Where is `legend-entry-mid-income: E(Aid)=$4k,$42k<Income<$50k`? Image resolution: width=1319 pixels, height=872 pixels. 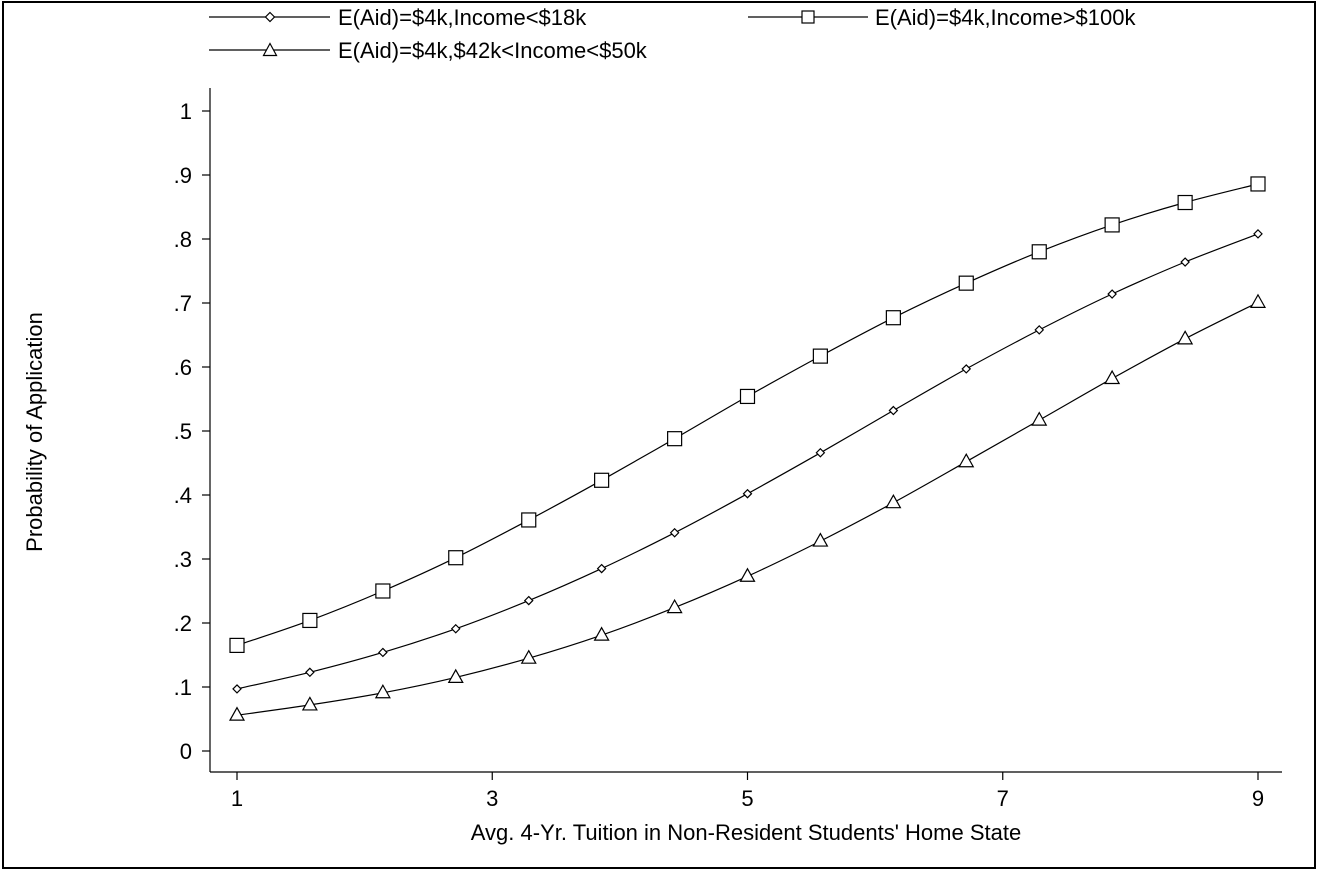 legend-entry-mid-income: E(Aid)=$4k,$42k<Income<$50k is located at coordinates (428, 50).